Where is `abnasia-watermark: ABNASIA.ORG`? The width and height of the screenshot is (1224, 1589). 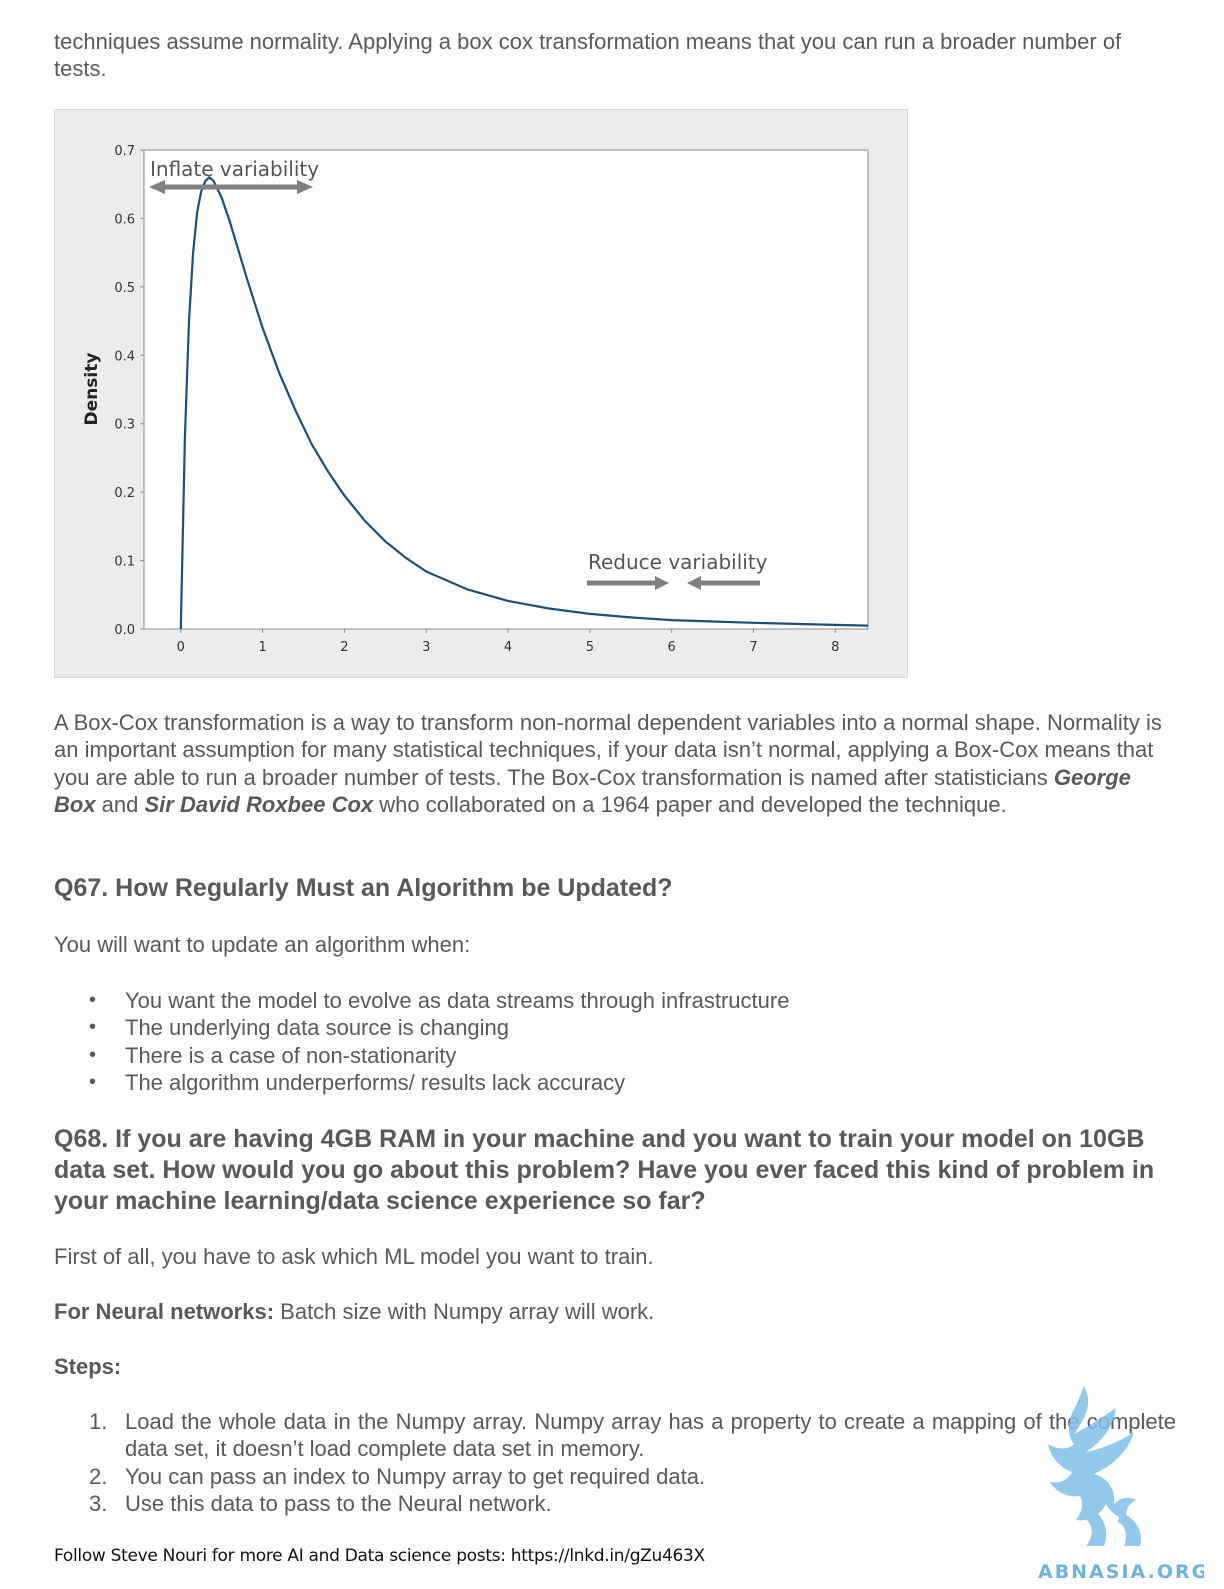
abnasia-watermark: ABNASIA.ORG is located at coordinates (1115, 1485).